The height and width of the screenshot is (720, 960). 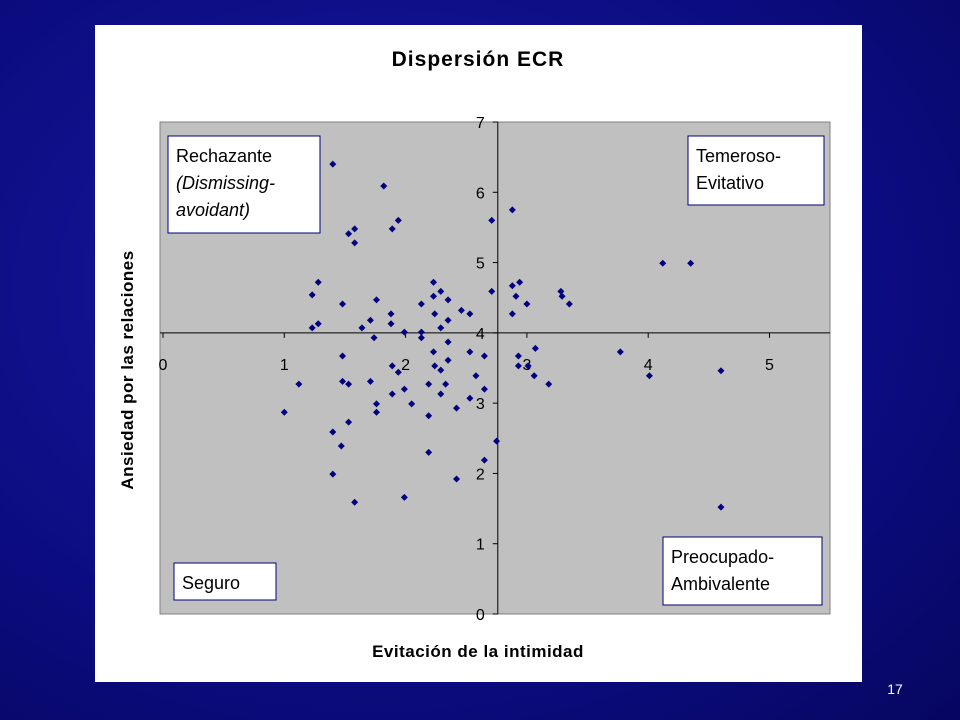 What do you see at coordinates (213, 210) in the screenshot?
I see `annotation-text: avoidant)` at bounding box center [213, 210].